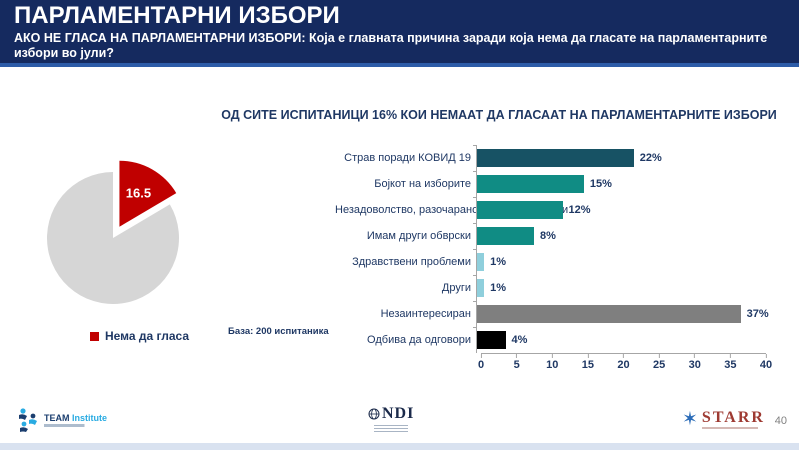 Image resolution: width=799 pixels, height=450 pixels. Describe the element at coordinates (694, 365) in the screenshot. I see `tick-label: 30` at that location.